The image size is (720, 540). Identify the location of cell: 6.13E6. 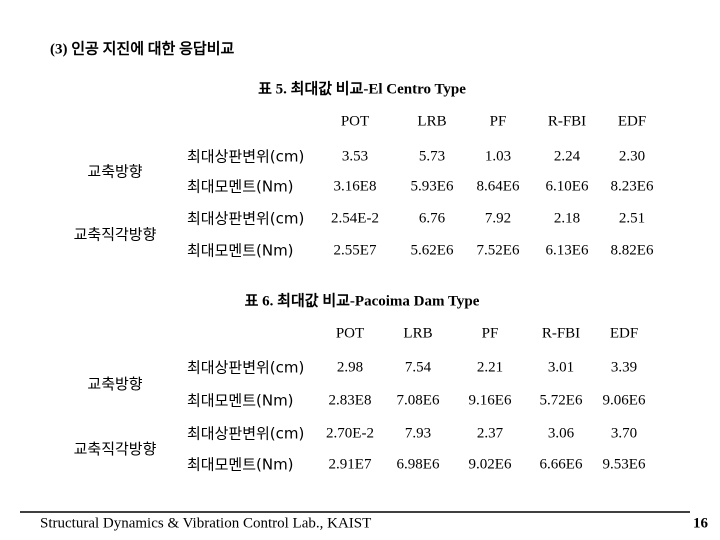
(567, 250).